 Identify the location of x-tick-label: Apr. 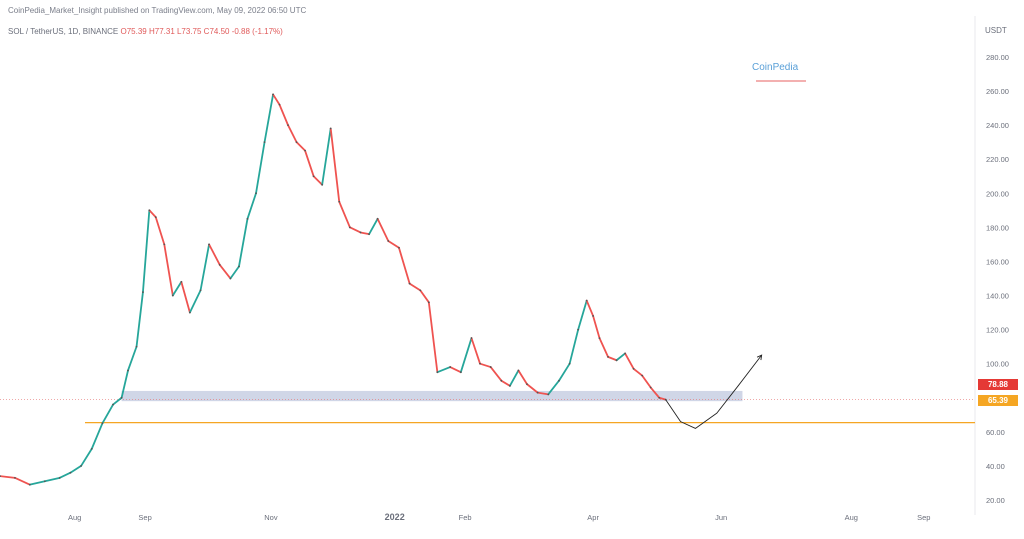
(593, 517).